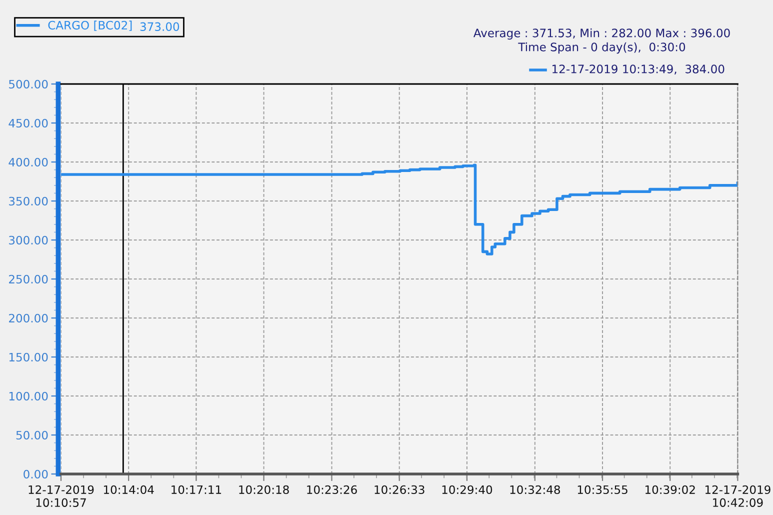  I want to click on text: Time Span - 0 day(s), 0:30:0, so click(602, 48).